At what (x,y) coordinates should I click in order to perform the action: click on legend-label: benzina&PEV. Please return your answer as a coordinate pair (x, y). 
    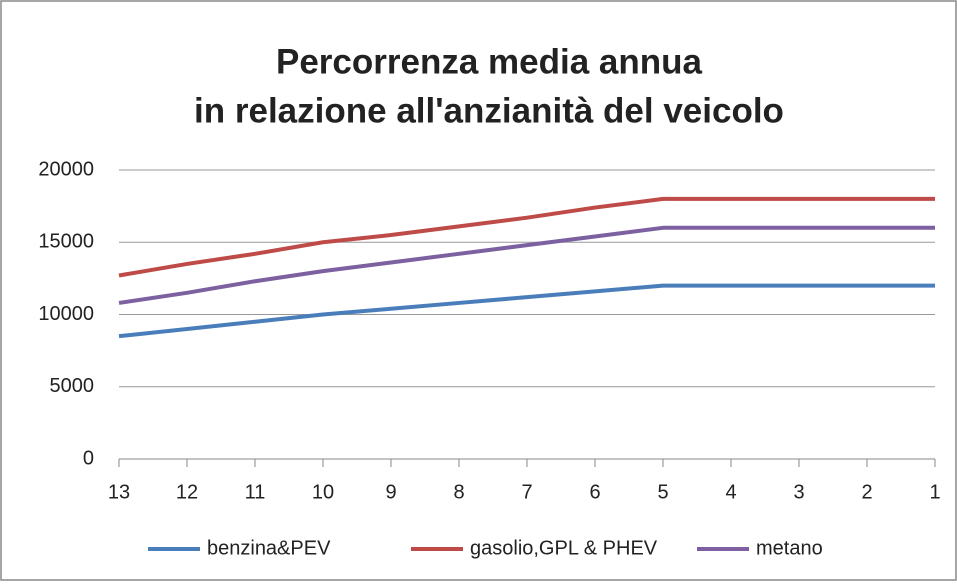
    Looking at the image, I should click on (269, 548).